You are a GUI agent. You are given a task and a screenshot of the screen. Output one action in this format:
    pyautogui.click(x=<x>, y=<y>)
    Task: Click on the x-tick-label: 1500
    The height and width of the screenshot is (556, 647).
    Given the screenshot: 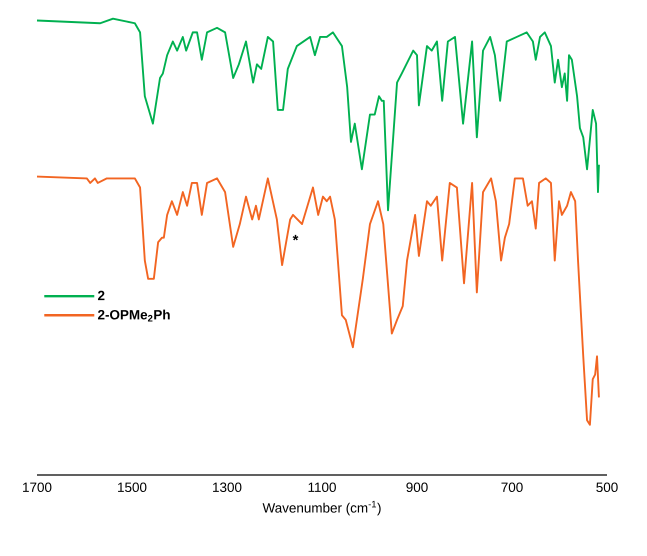 What is the action you would take?
    pyautogui.click(x=132, y=487)
    